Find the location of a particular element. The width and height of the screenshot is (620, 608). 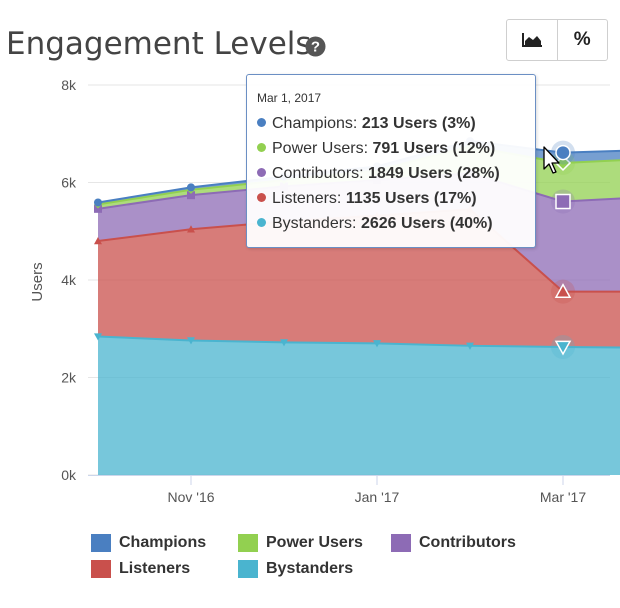

tooltip-label: Power Users: is located at coordinates (322, 148).